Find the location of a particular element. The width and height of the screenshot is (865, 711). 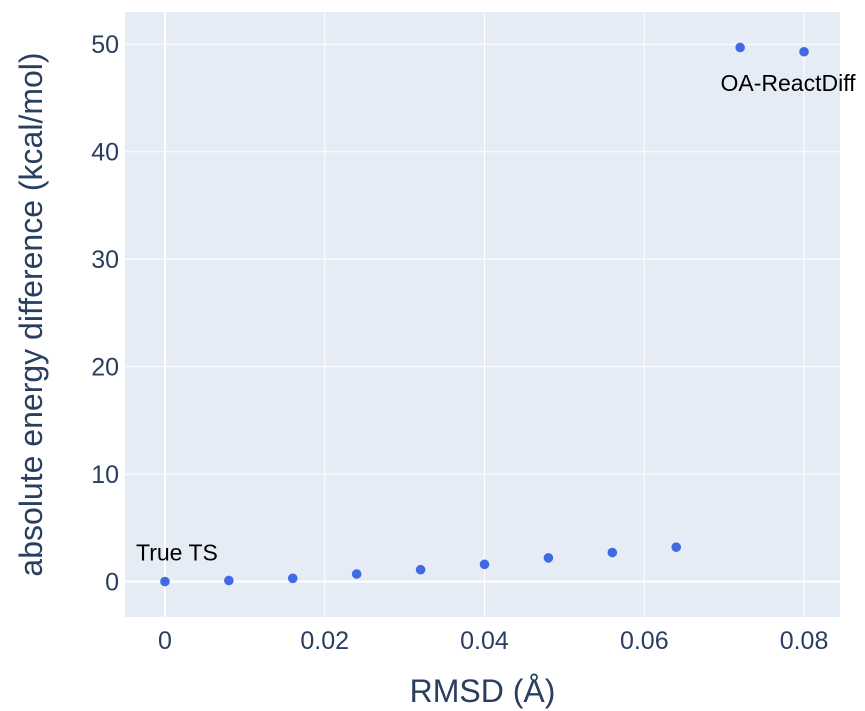

x-tick-label: 0.02 is located at coordinates (324, 641).